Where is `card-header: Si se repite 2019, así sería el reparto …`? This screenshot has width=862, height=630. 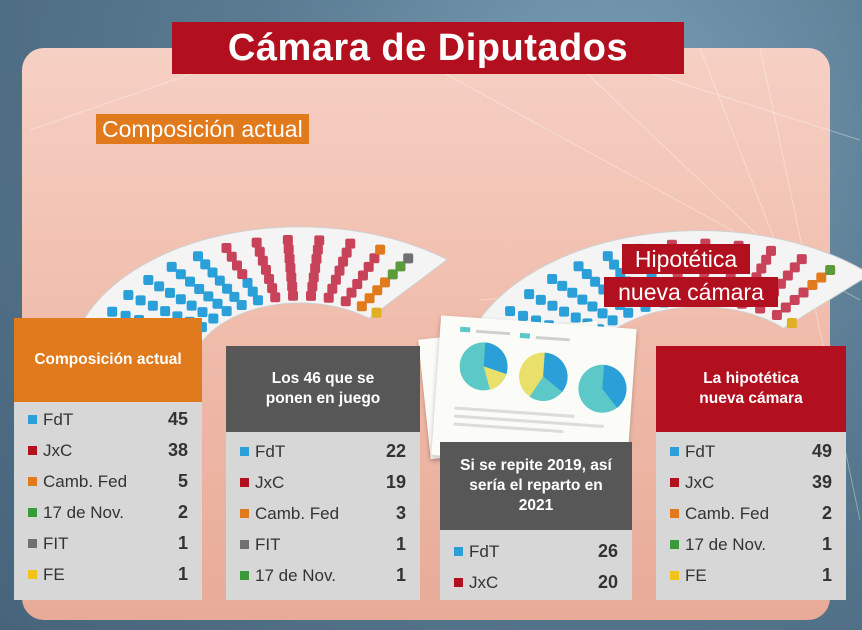
card-header: Si se repite 2019, así sería el reparto … is located at coordinates (536, 486).